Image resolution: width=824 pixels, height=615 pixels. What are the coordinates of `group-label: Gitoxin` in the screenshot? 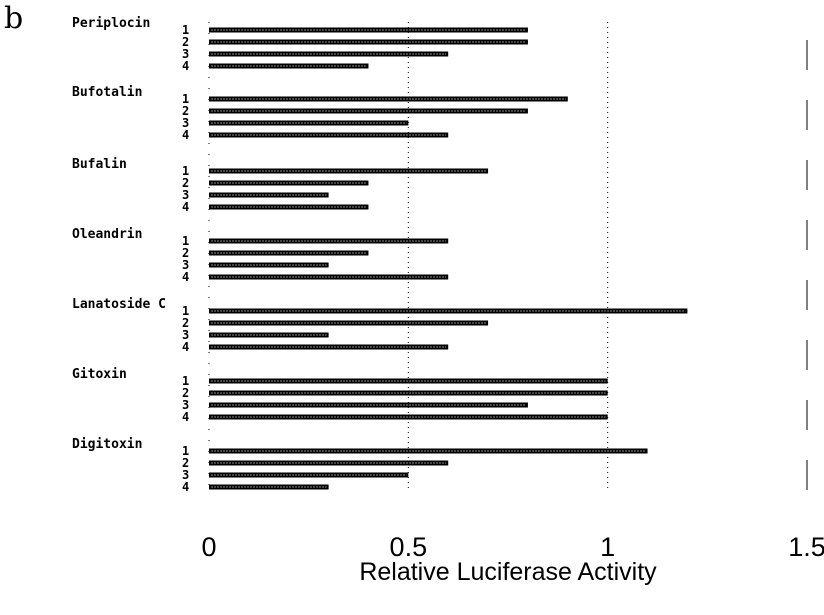 It's located at (99, 374).